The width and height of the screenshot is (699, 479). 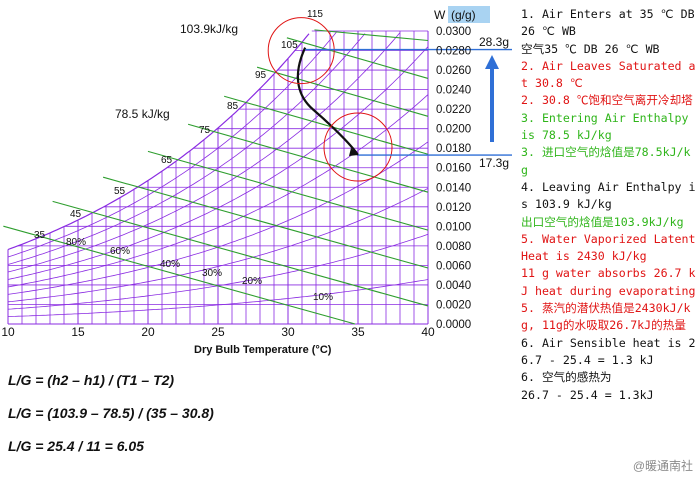 I want to click on w-tick-label: 0.0260, so click(x=453, y=71).